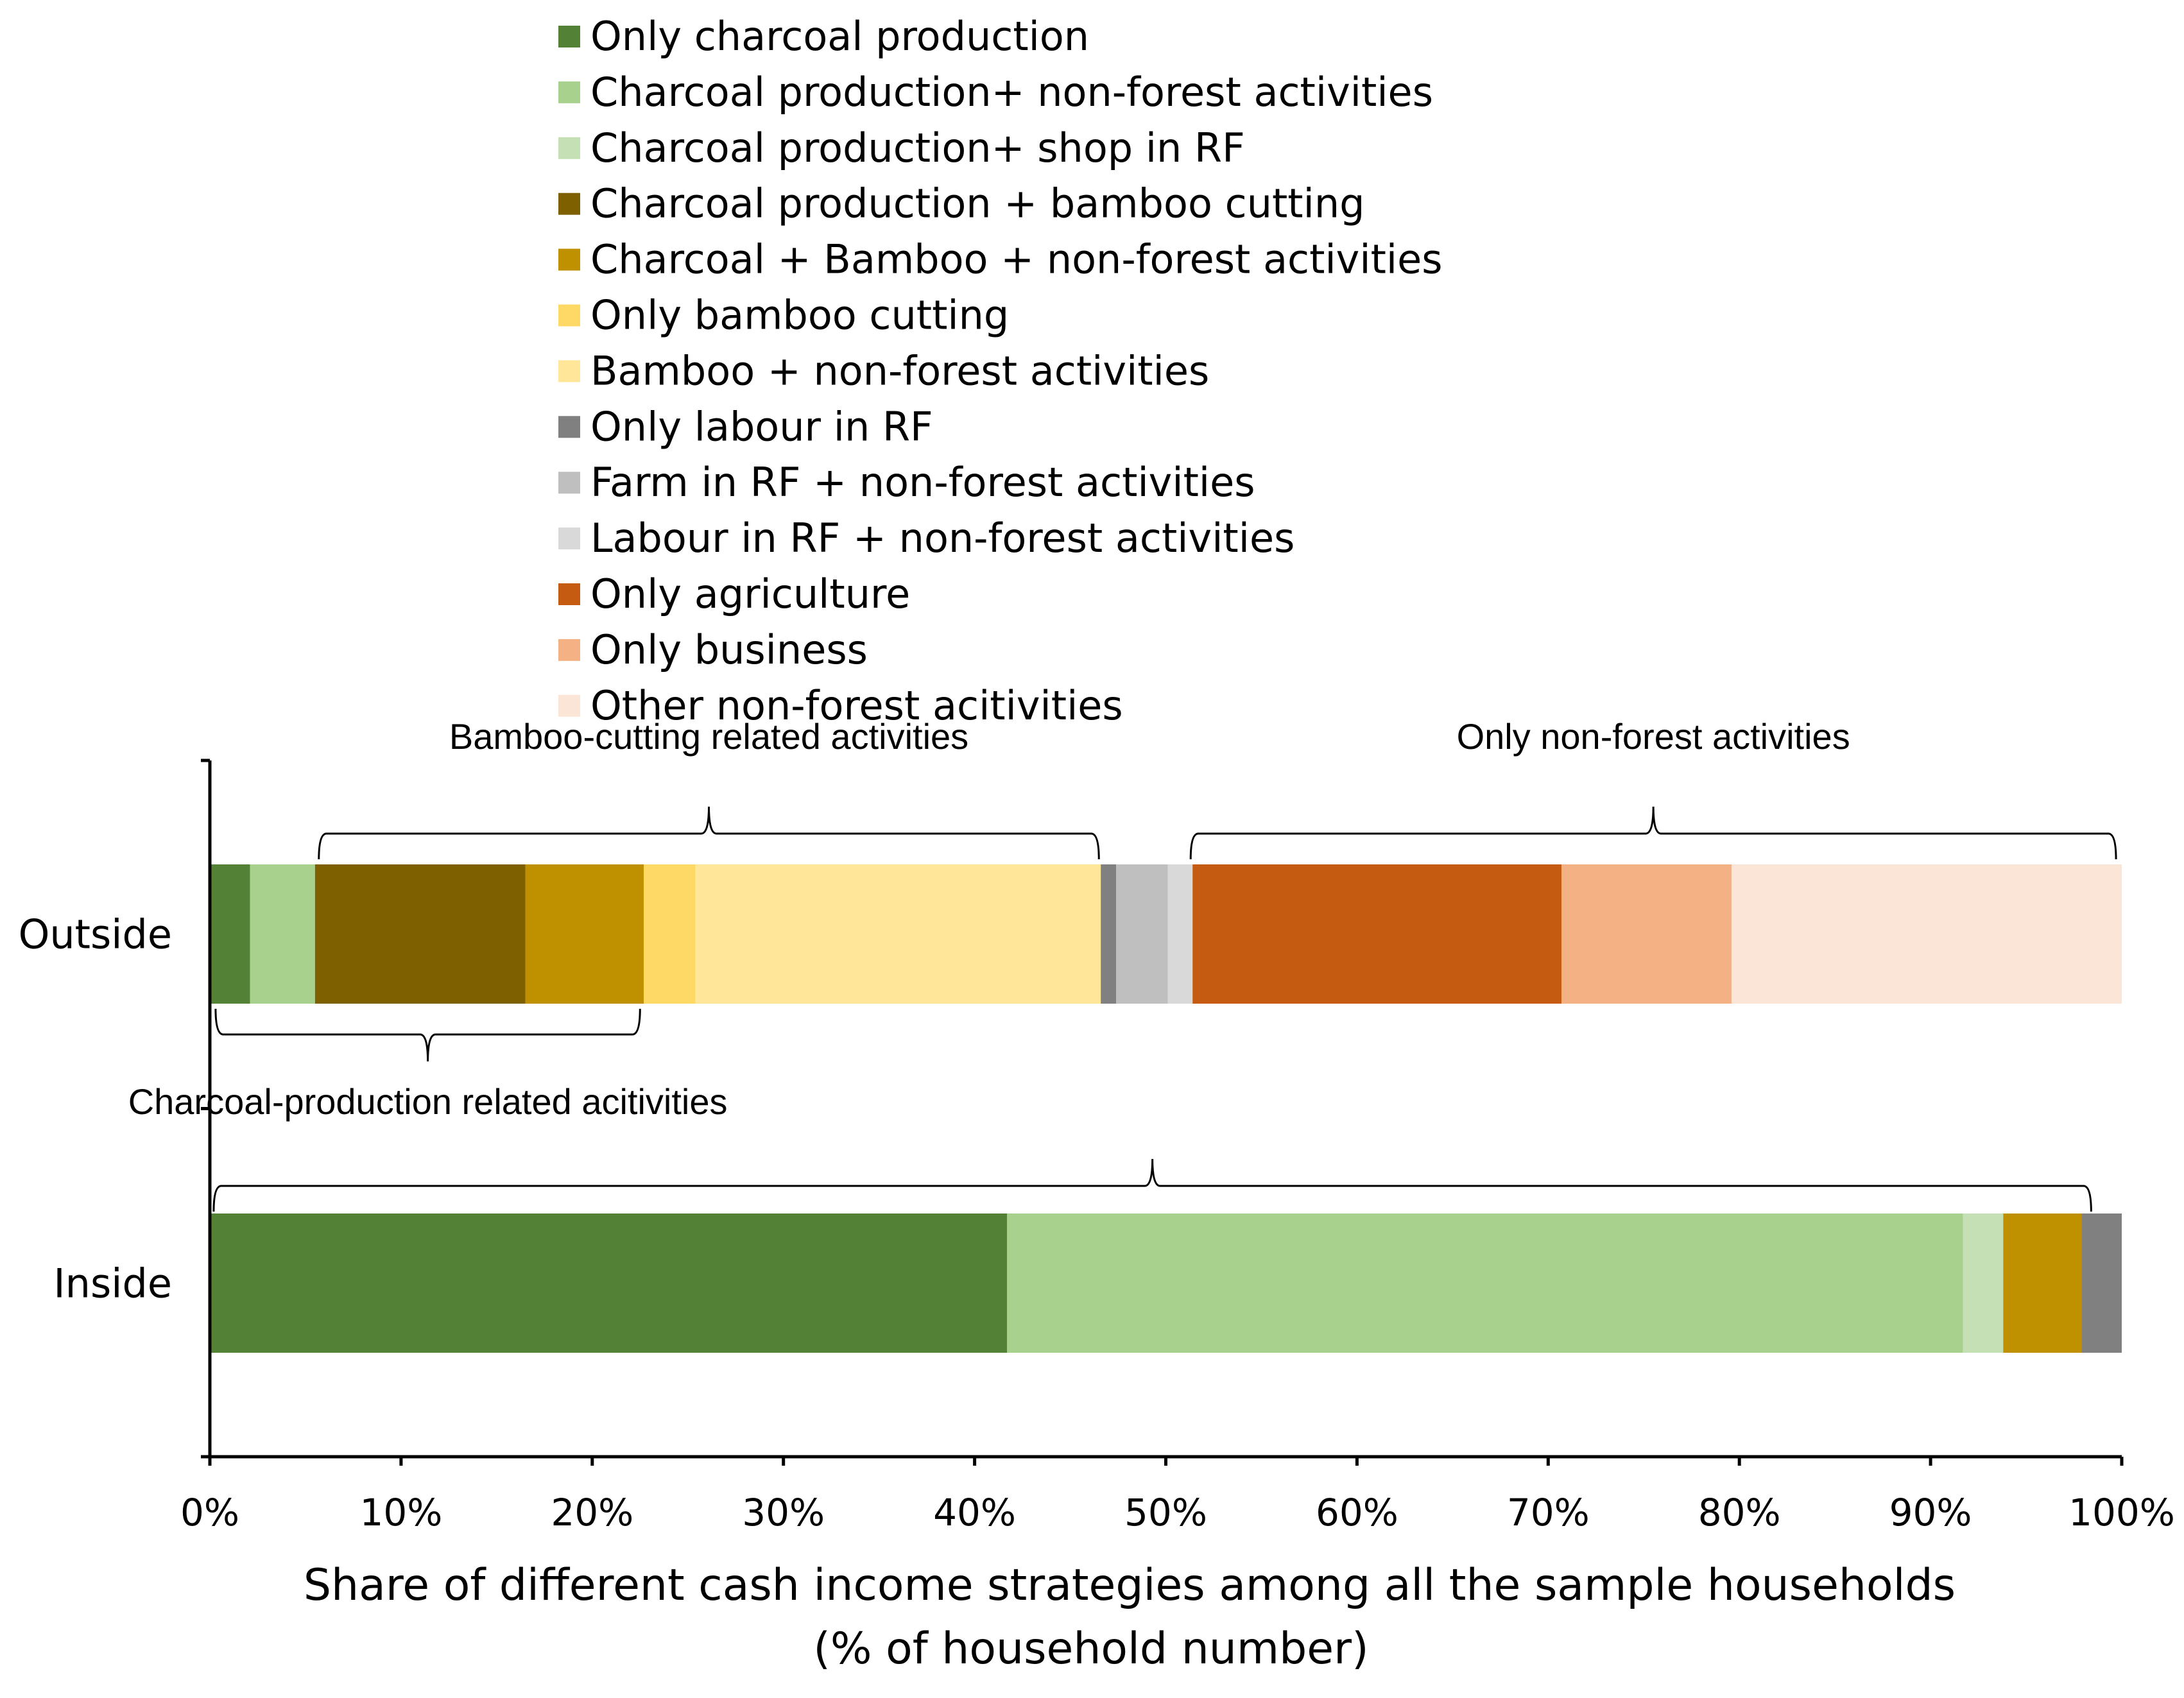  I want to click on x-tick-label: 50%, so click(1165, 1512).